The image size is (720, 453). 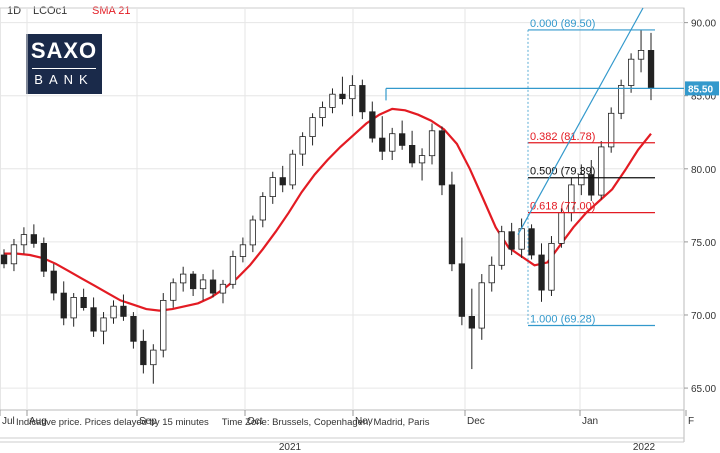 I want to click on y-tick-label: 90.00, so click(x=703, y=24).